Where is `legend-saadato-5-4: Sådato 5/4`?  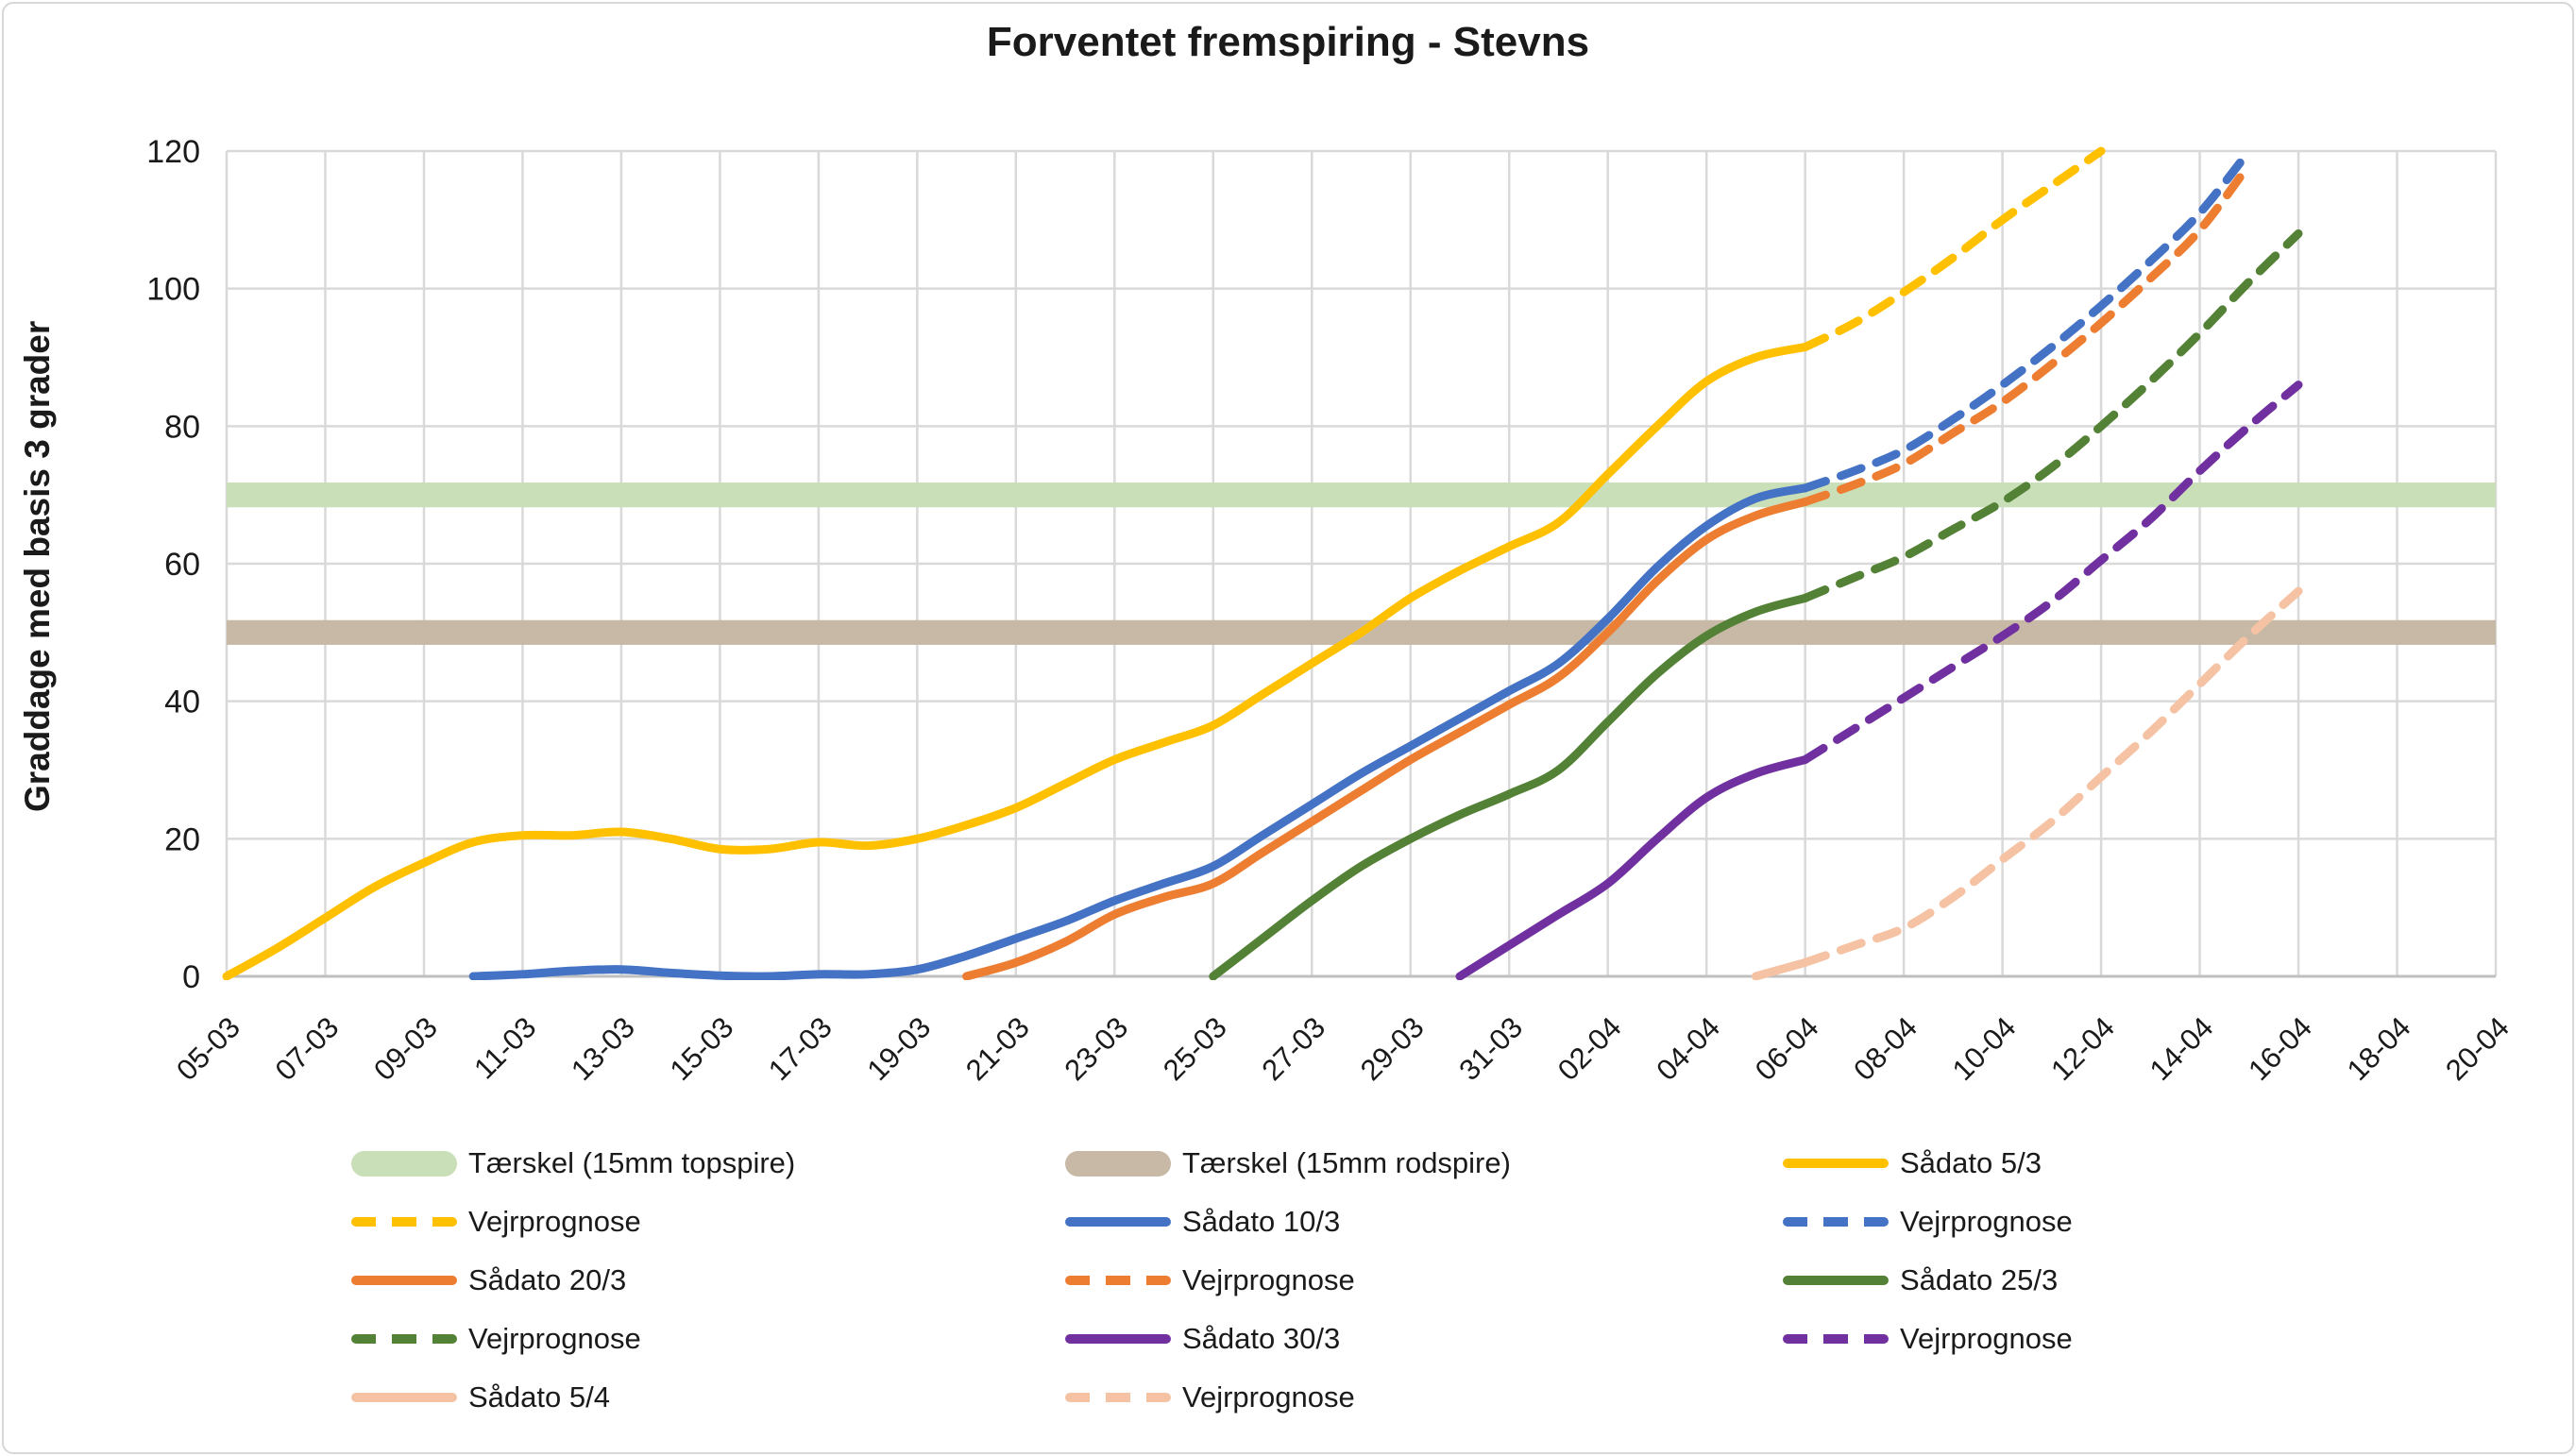 legend-saadato-5-4: Sådato 5/4 is located at coordinates (480, 1397).